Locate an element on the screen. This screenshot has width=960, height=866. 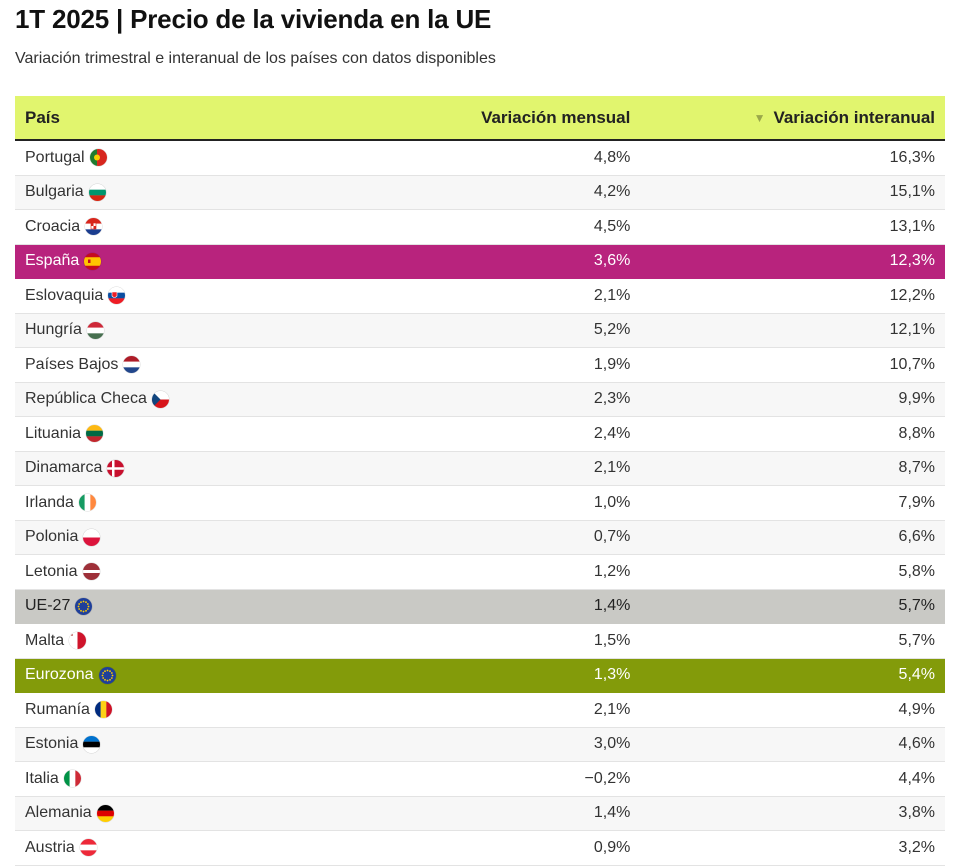
column-header-yearly-label: Variación interanual is located at coordinates (854, 117).